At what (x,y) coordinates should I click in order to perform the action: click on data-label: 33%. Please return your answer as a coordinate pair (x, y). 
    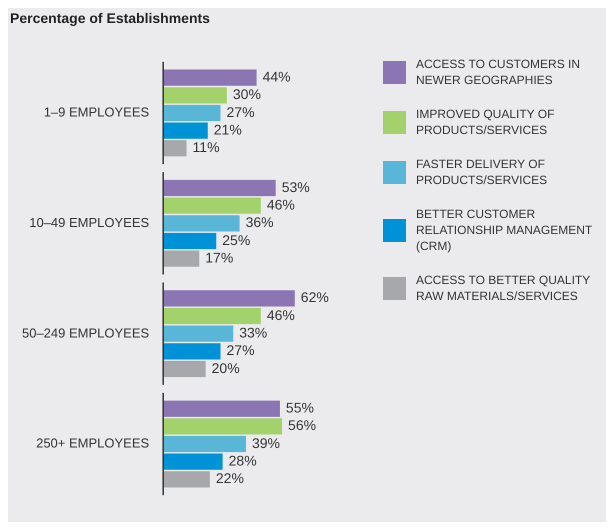
    Looking at the image, I should click on (253, 332).